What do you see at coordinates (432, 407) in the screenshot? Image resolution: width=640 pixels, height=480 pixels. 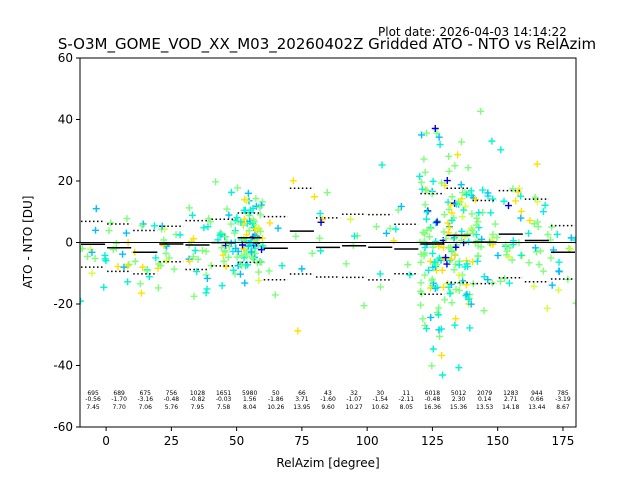 I see `bin-std-label: 16.36` at bounding box center [432, 407].